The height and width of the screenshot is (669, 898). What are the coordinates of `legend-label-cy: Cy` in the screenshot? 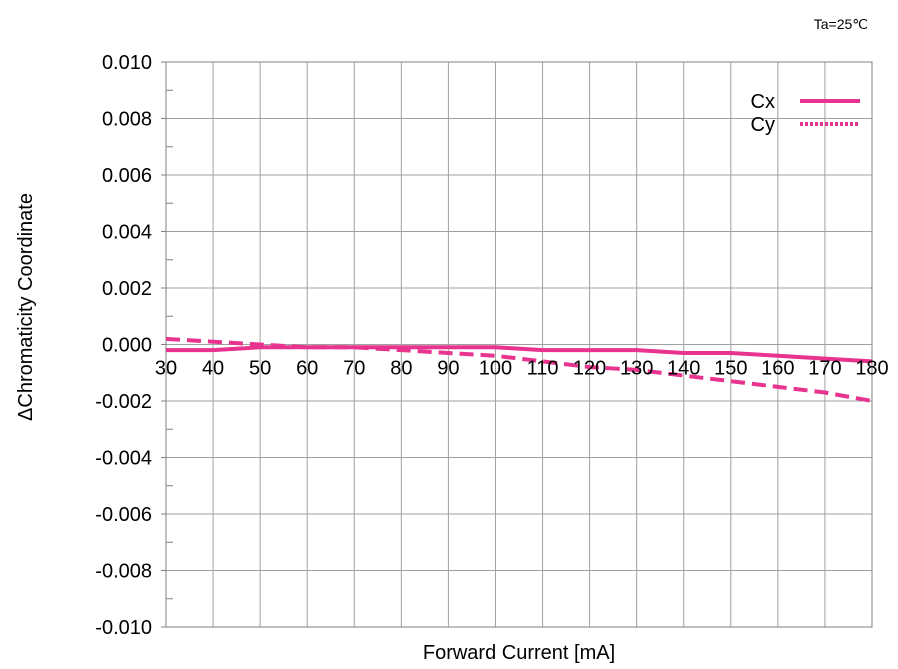 It's located at (763, 125).